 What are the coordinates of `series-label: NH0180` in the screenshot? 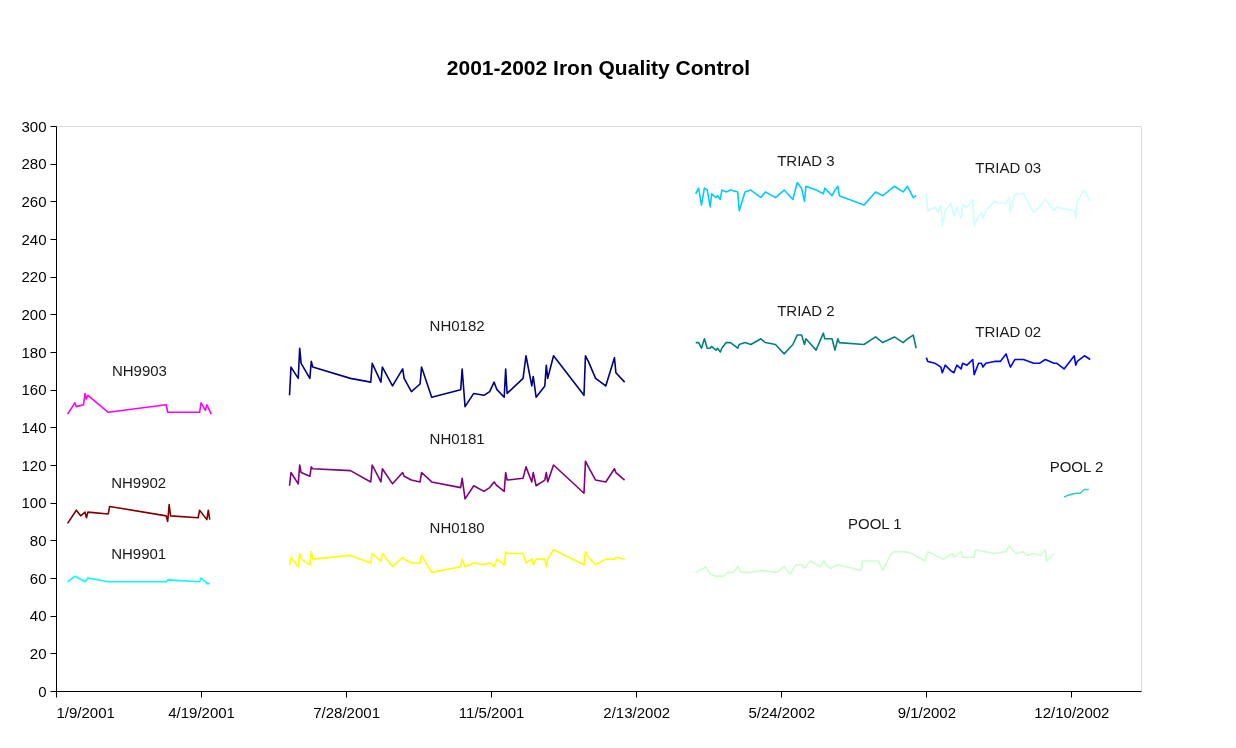 It's located at (457, 527).